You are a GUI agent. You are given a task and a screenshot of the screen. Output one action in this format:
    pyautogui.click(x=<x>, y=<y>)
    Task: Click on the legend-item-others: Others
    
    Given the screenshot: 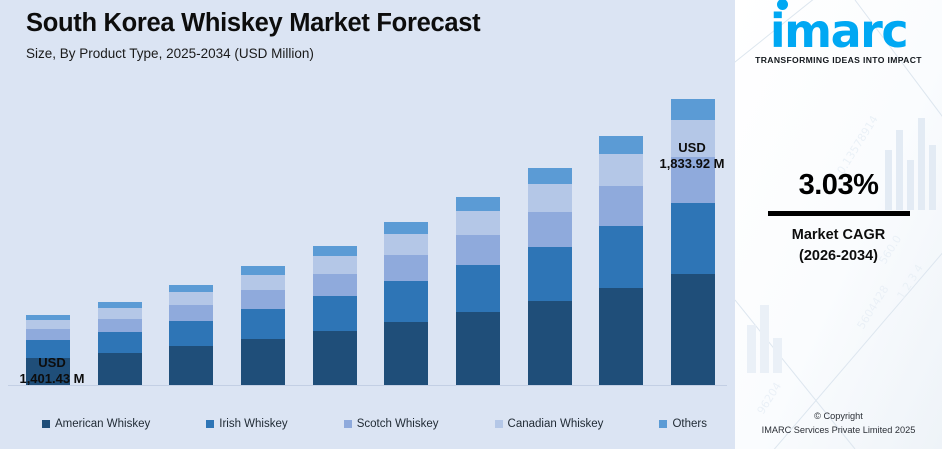 What is the action you would take?
    pyautogui.click(x=683, y=424)
    